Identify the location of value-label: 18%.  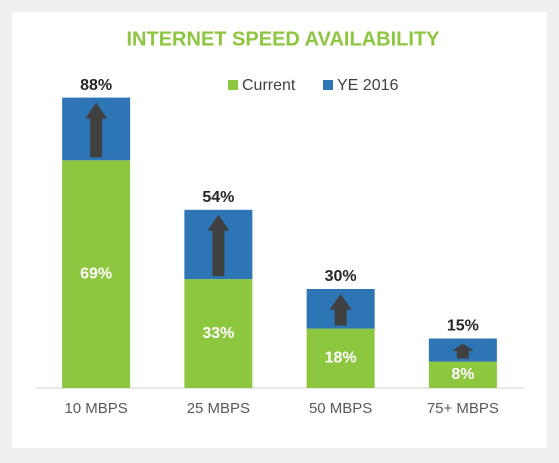
(341, 358).